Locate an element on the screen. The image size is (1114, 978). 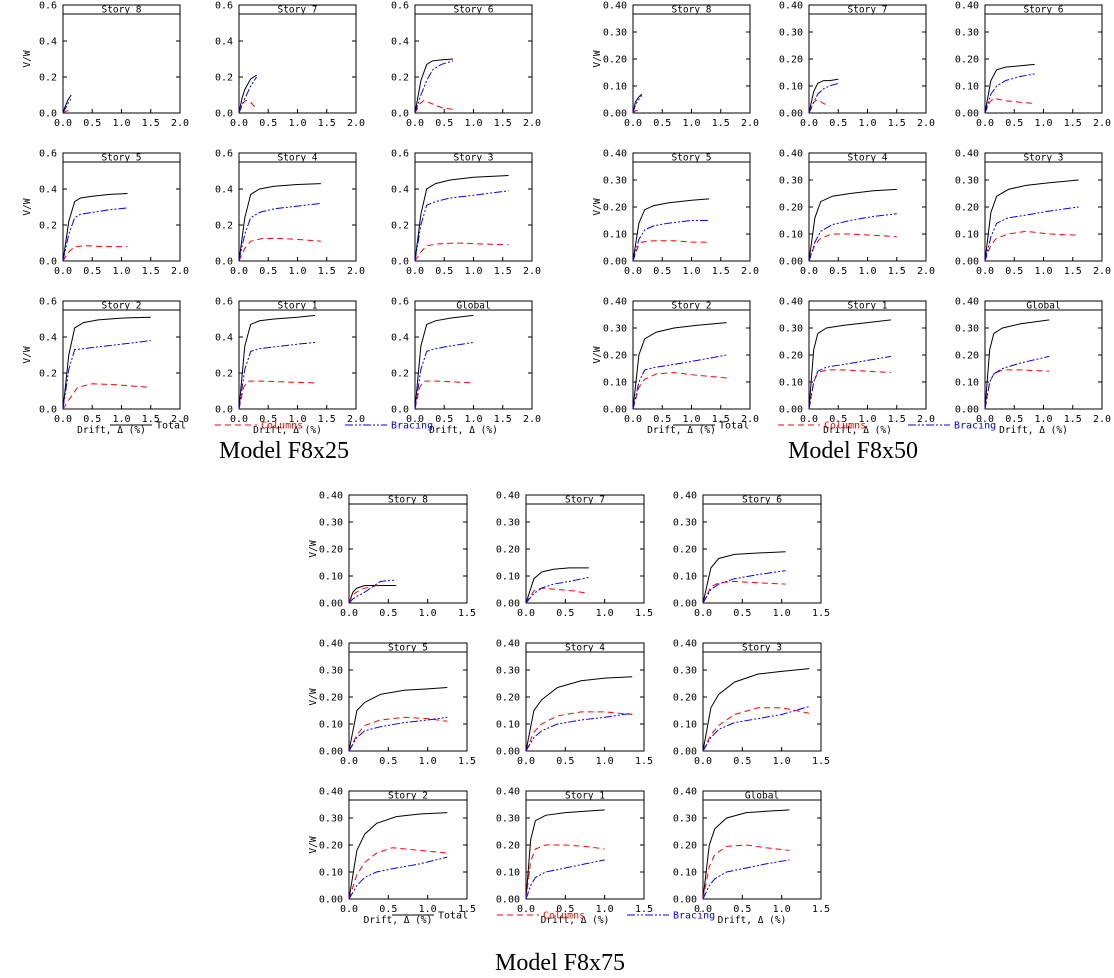
y-axis-label: V/W is located at coordinates (597, 58).